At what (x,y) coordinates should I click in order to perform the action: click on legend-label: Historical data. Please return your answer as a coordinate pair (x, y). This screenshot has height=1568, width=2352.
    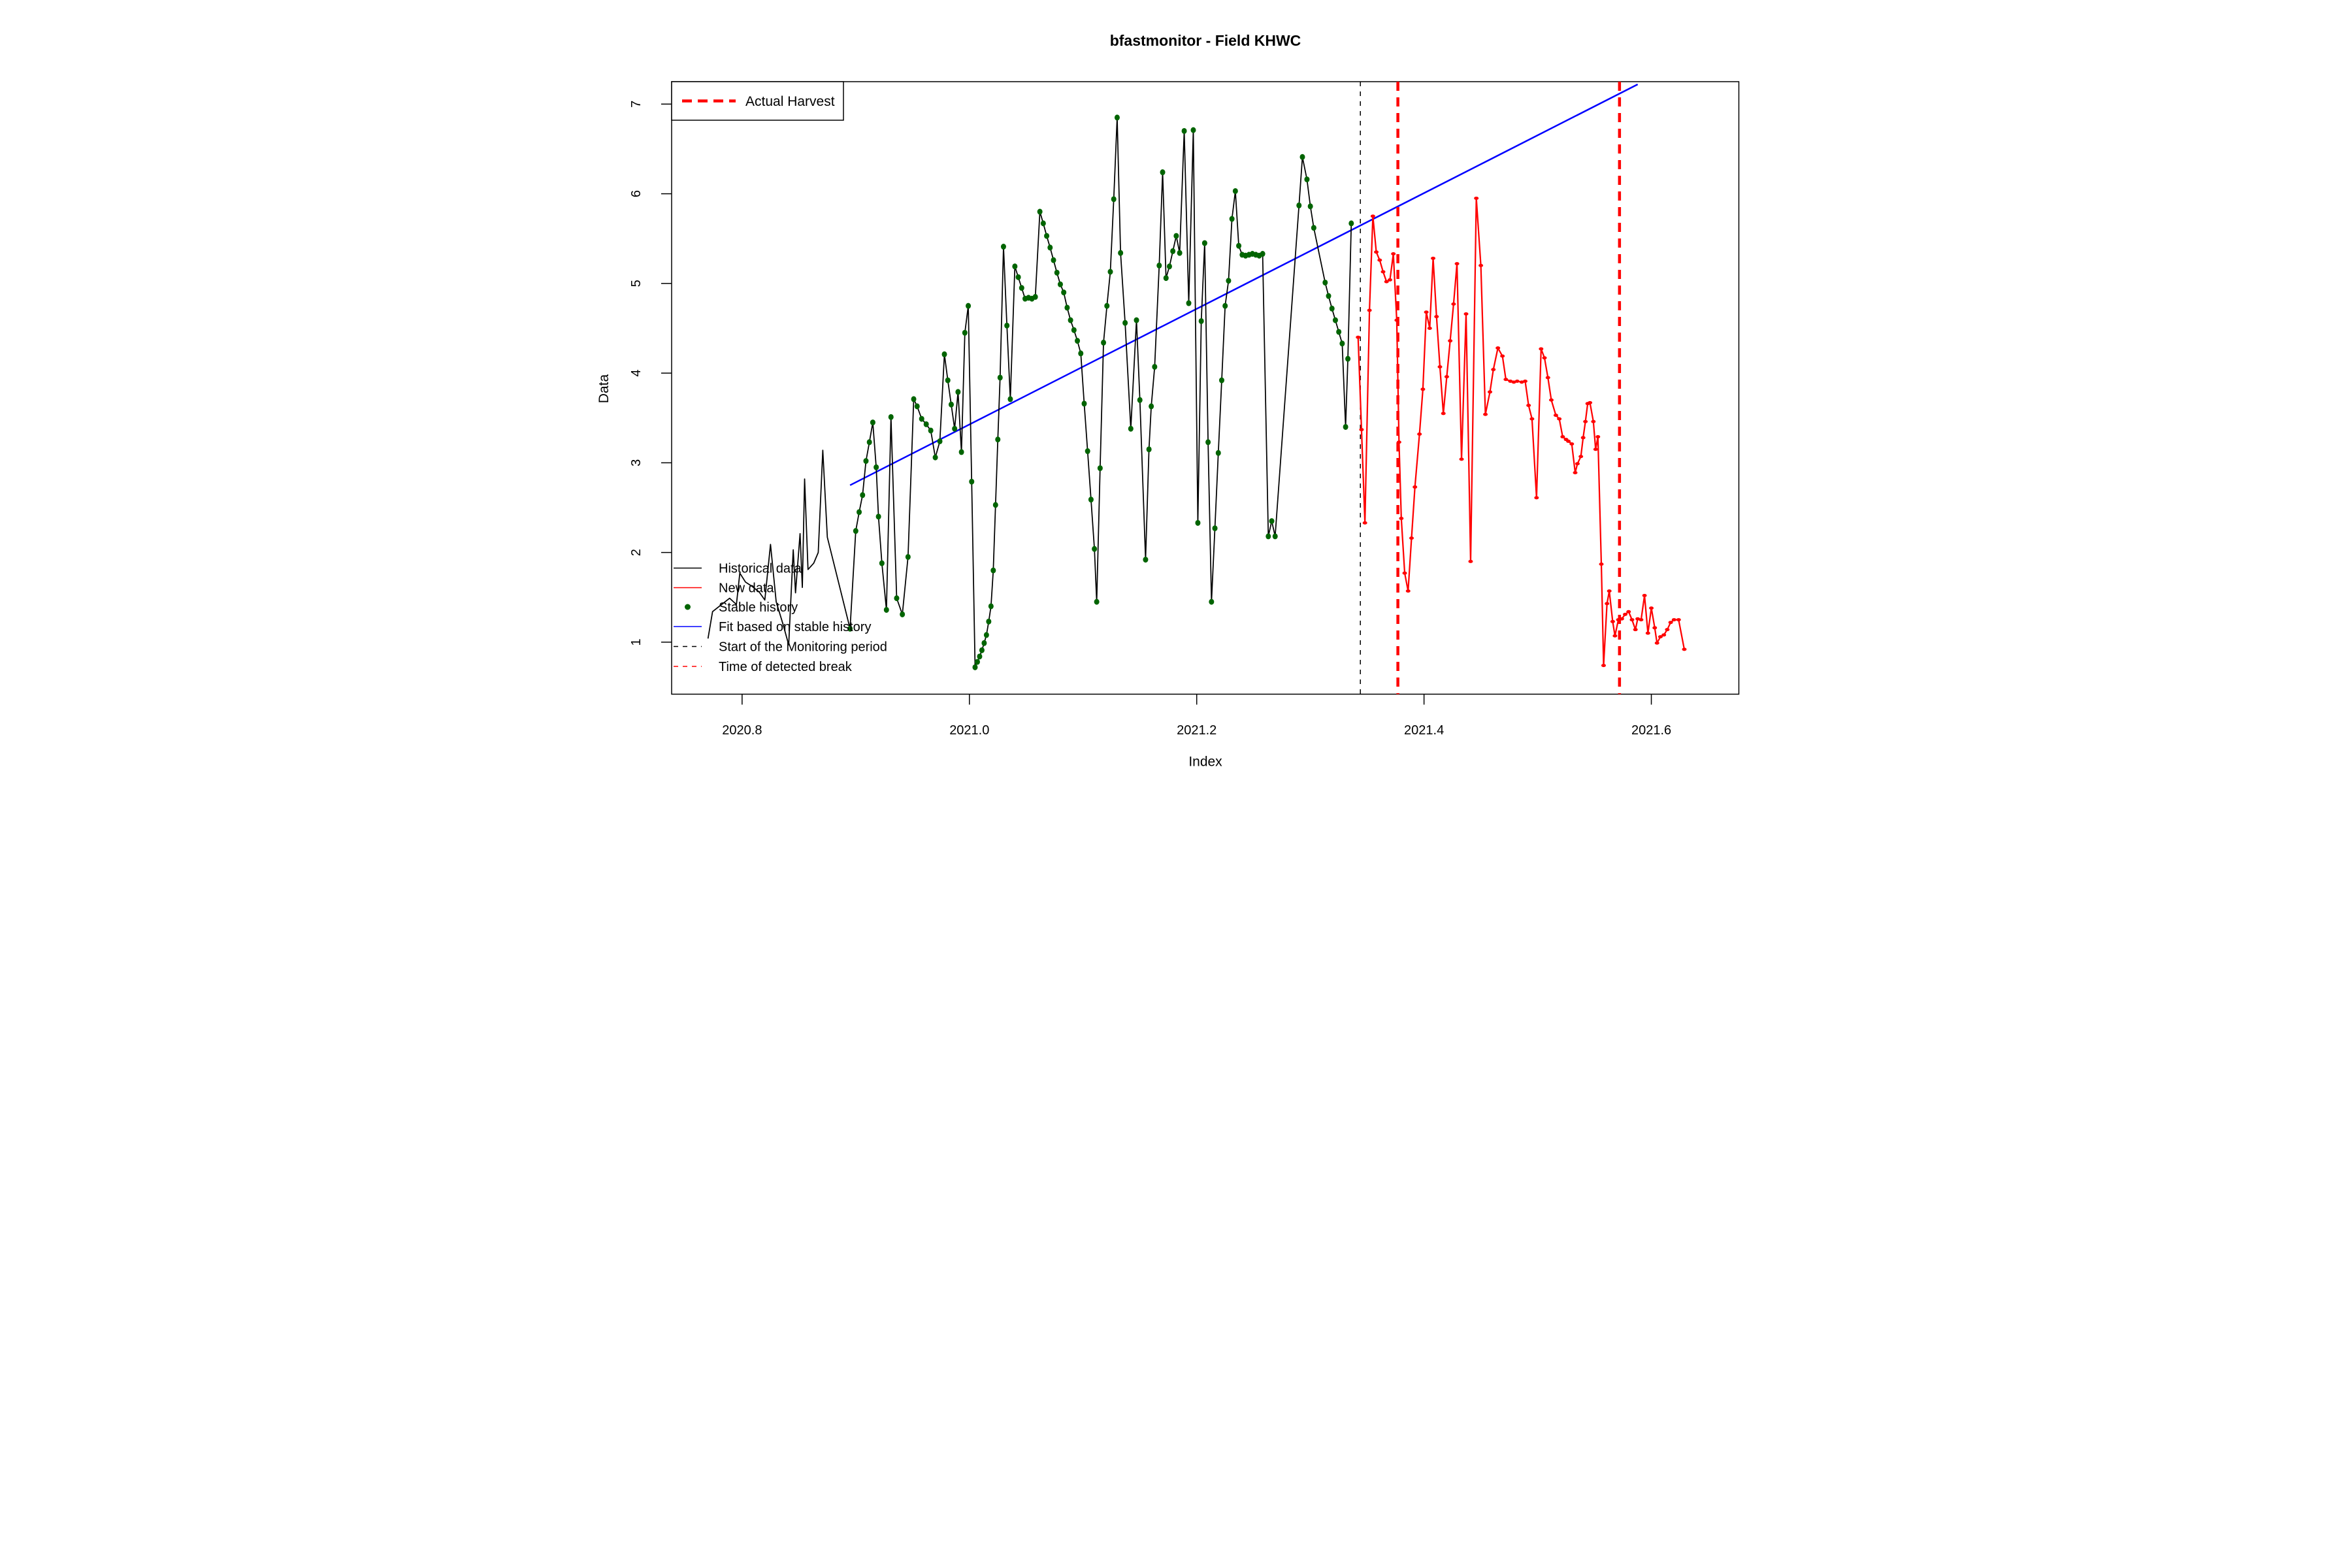
    Looking at the image, I should click on (760, 569).